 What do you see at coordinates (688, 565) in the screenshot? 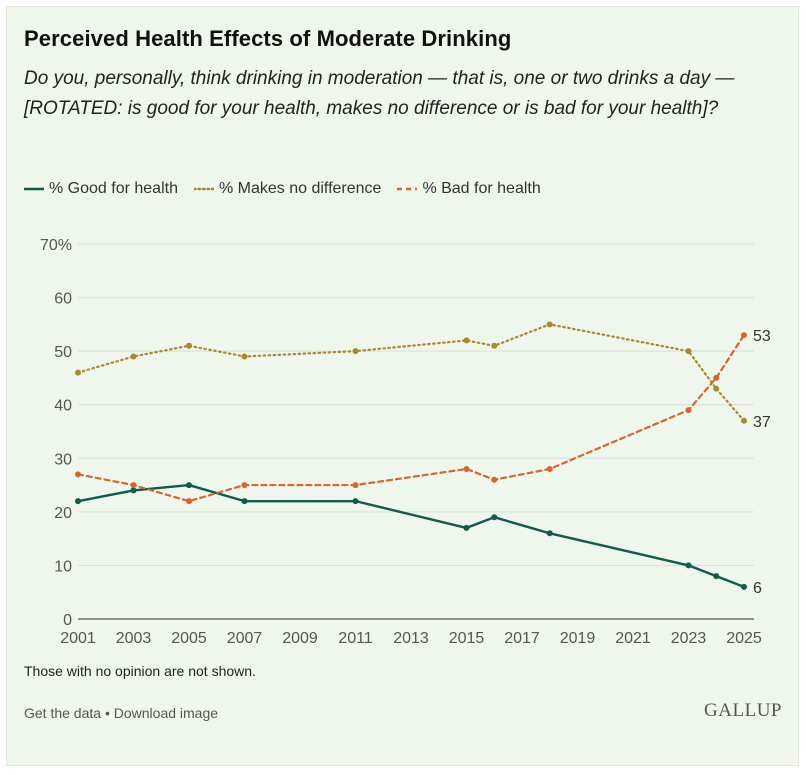
I see `data-point-good-2023` at bounding box center [688, 565].